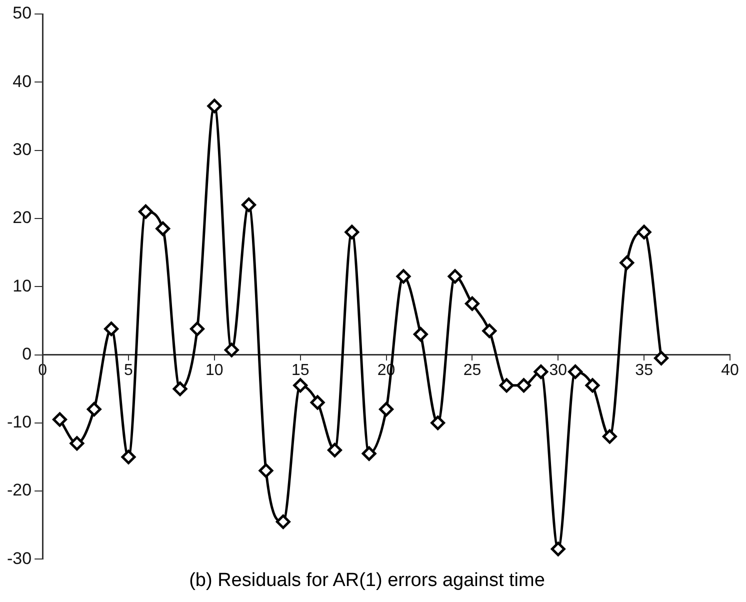  Describe the element at coordinates (22, 81) in the screenshot. I see `y-tick-label: 40` at that location.